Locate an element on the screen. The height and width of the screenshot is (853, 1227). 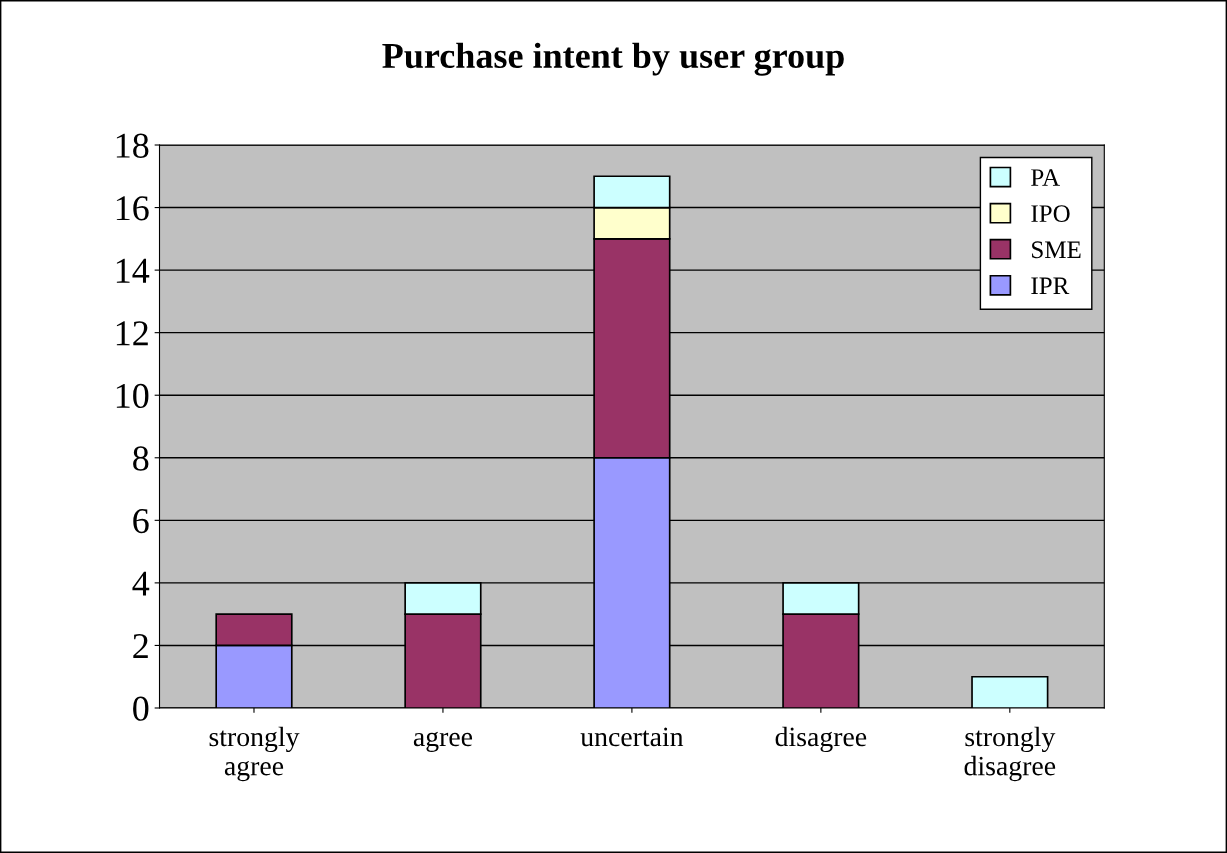
x-tick-label: agree is located at coordinates (443, 741).